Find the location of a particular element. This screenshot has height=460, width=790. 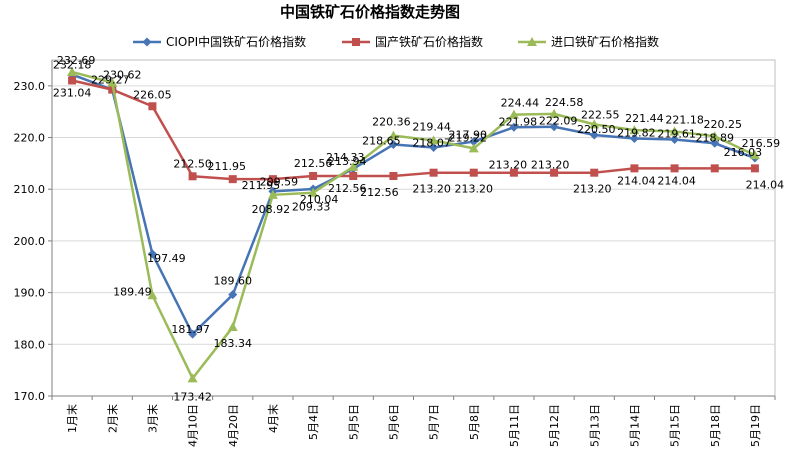

legend-label: 进口铁矿石价格指数 is located at coordinates (605, 41).